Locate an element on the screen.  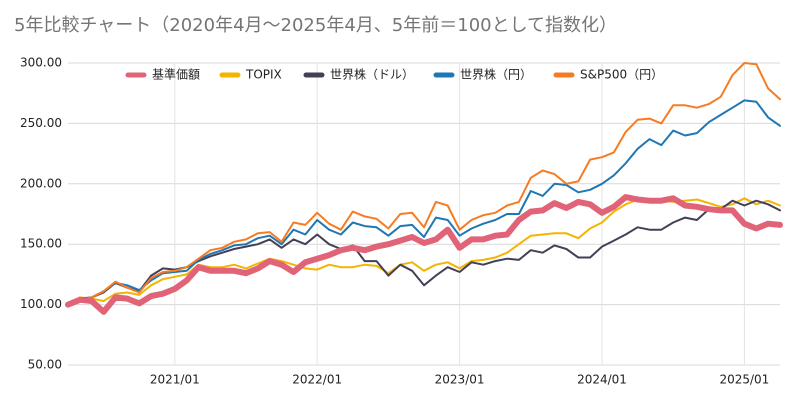
legend-item: 世界株（ドル） is located at coordinates (358, 74).